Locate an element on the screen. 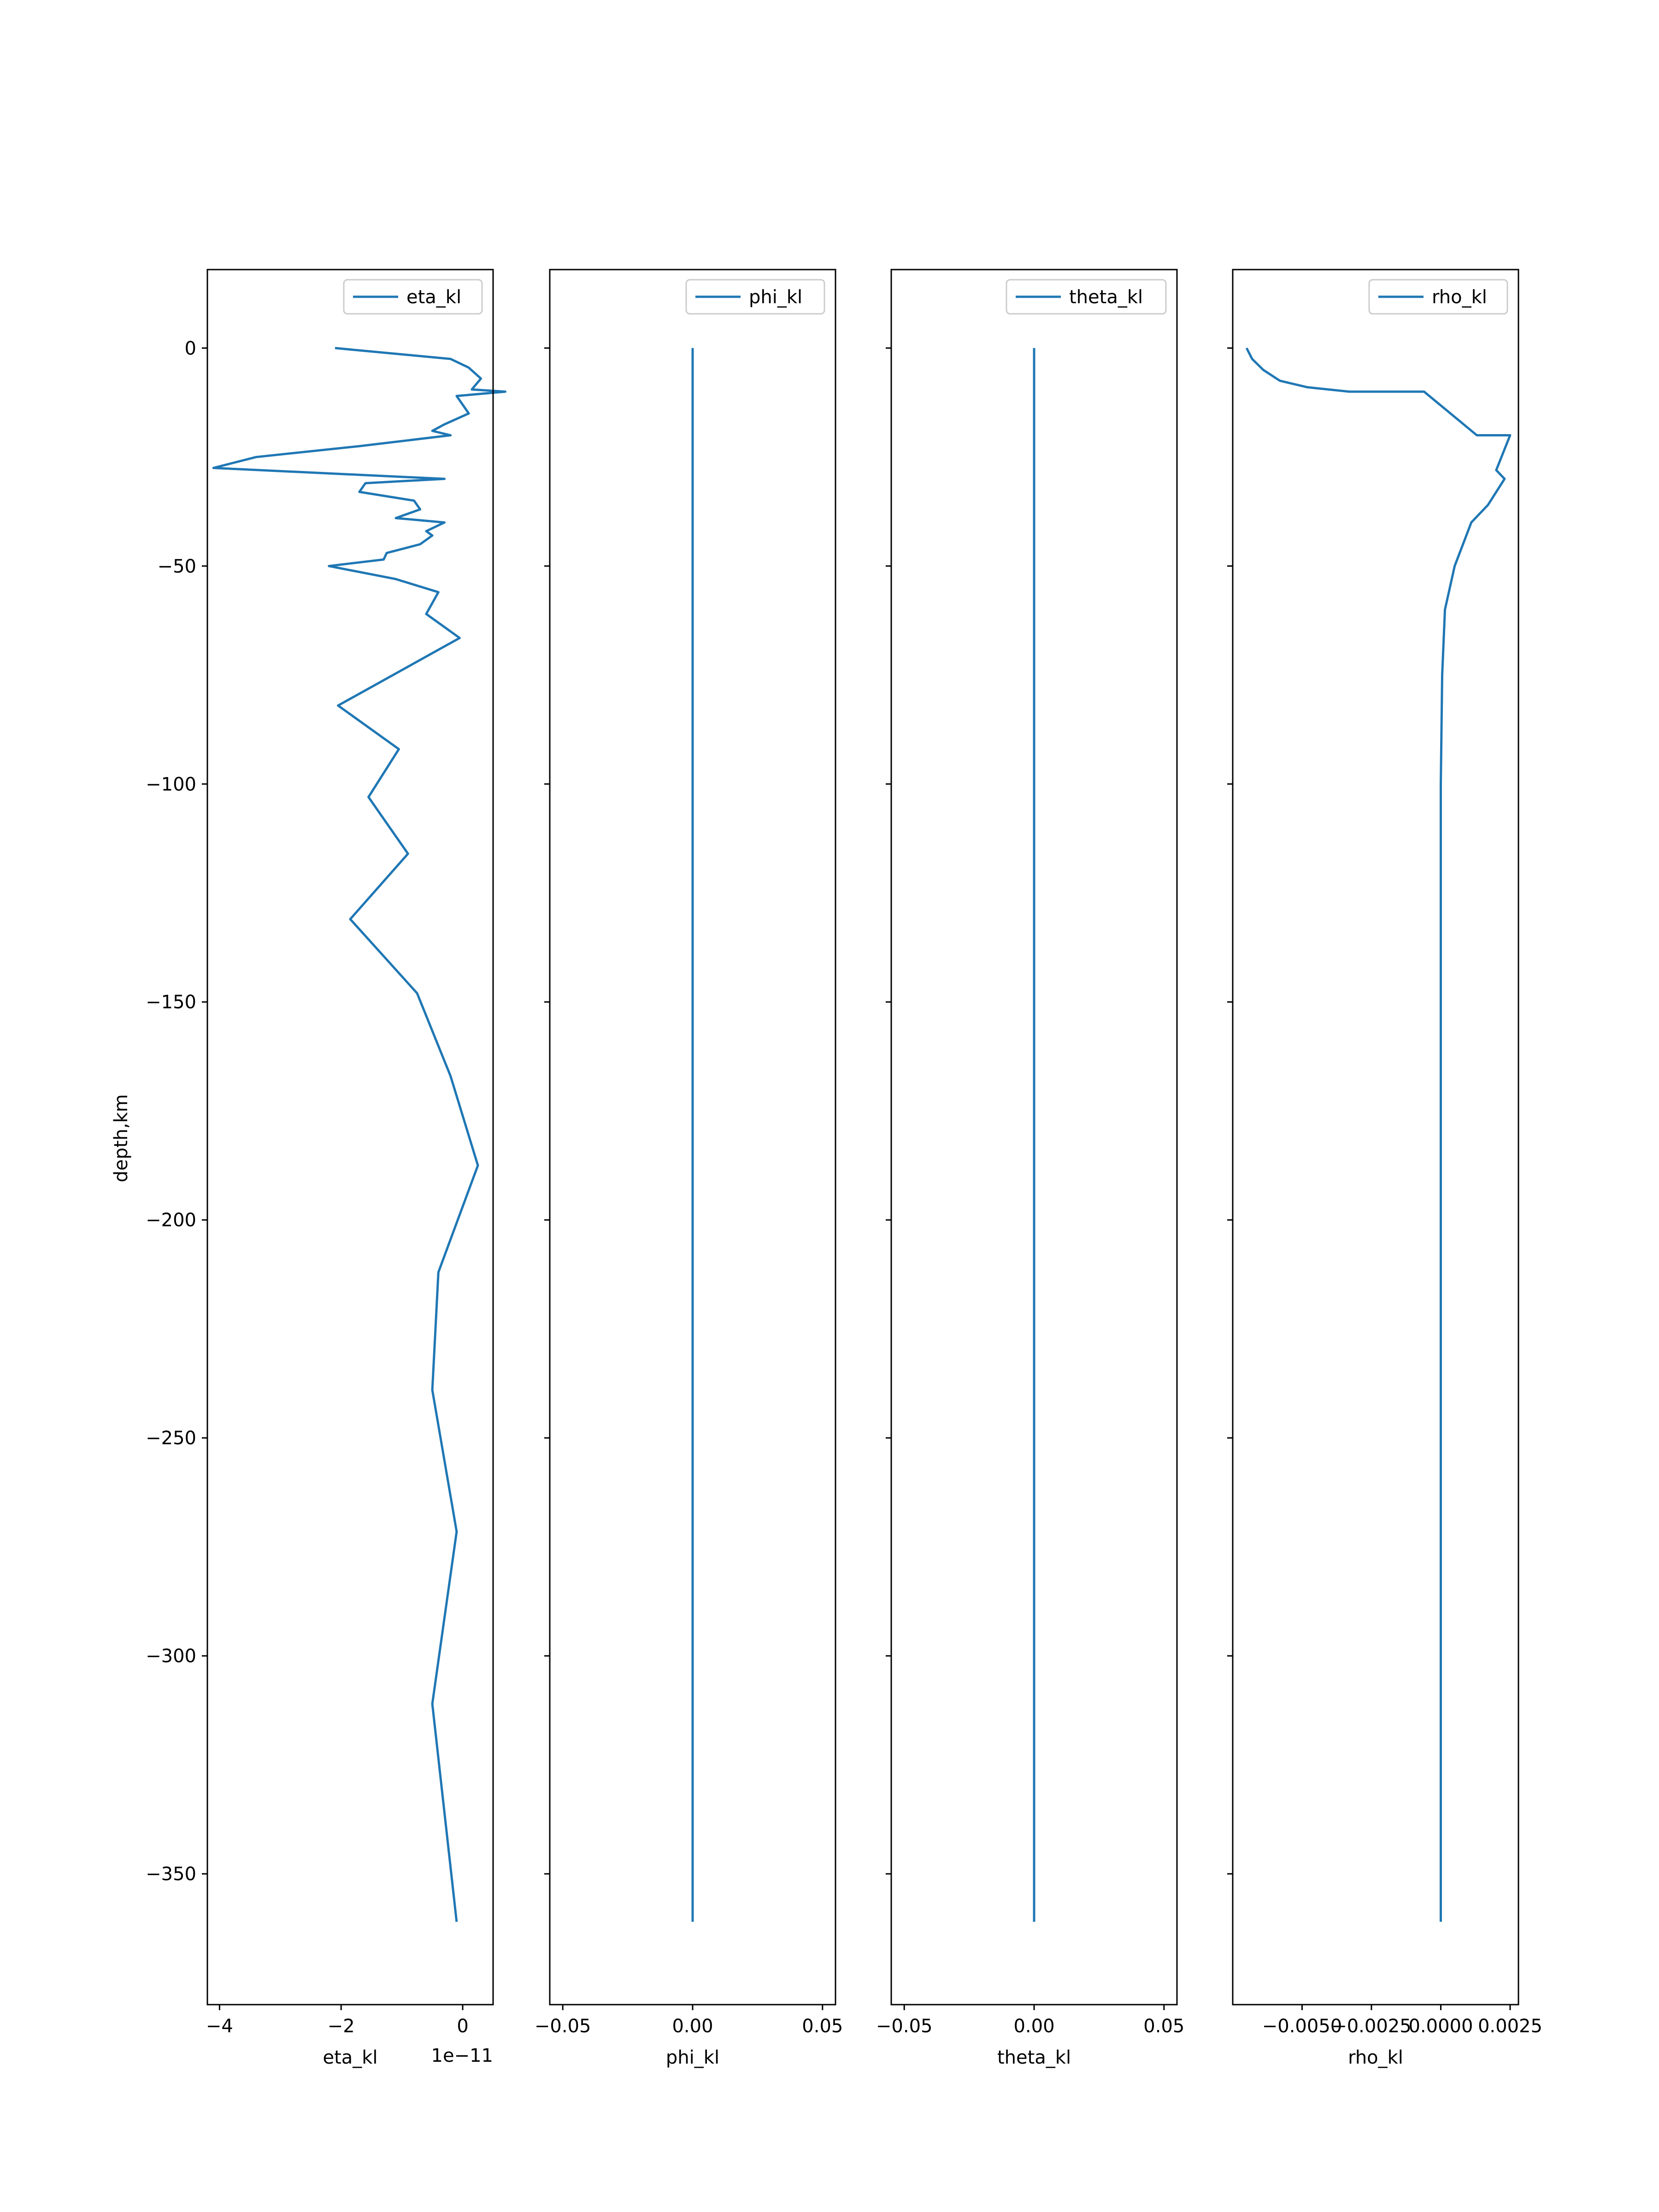 The image size is (1659, 2212). x-offset-text: 1e−11 is located at coordinates (462, 2055).